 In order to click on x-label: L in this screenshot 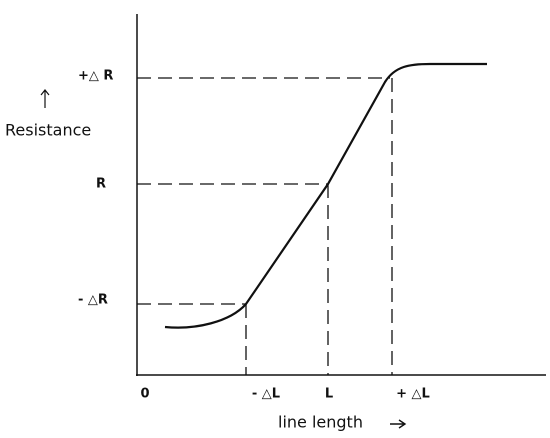, I will do `click(329, 394)`.